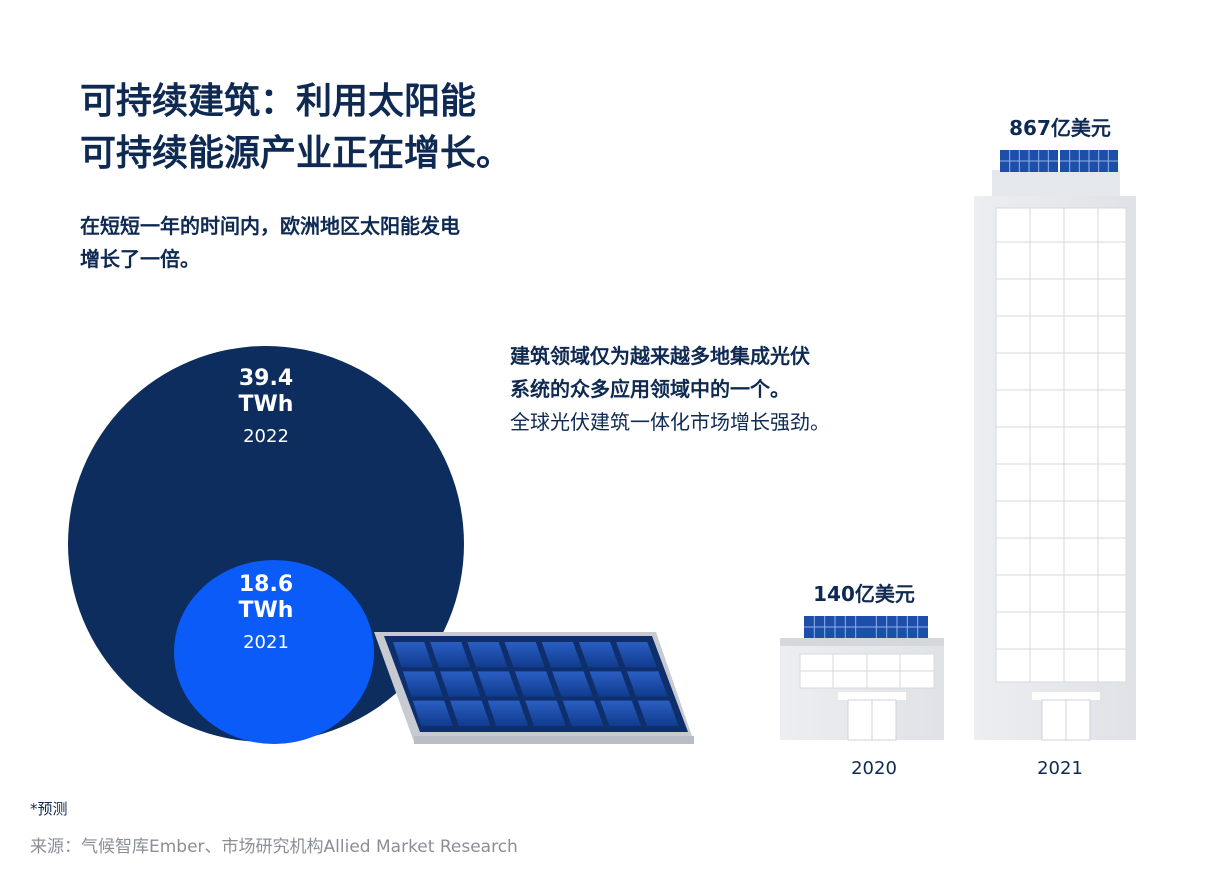 This screenshot has height=879, width=1230. What do you see at coordinates (660, 356) in the screenshot?
I see `description-line-1: 建筑领域仅为越来越多地集成光伏` at bounding box center [660, 356].